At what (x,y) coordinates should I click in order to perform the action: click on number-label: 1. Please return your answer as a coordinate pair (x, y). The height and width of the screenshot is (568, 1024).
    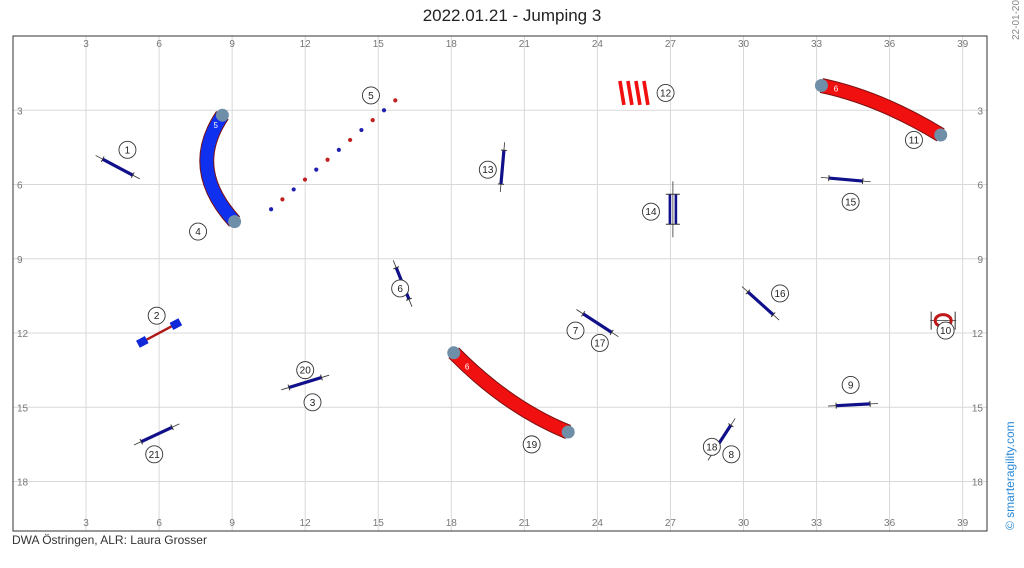
    Looking at the image, I should click on (128, 150).